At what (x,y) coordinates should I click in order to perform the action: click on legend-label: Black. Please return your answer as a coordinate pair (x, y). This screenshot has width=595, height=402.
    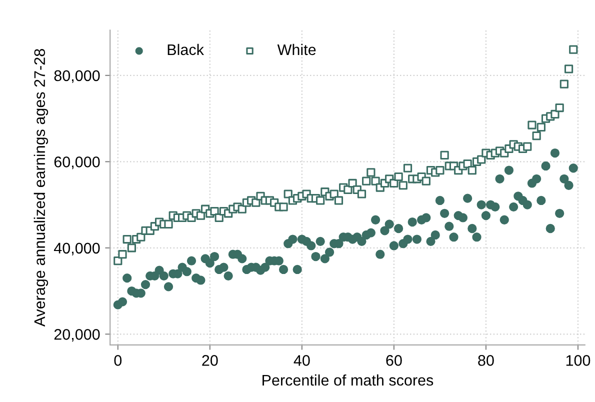
    Looking at the image, I should click on (186, 50).